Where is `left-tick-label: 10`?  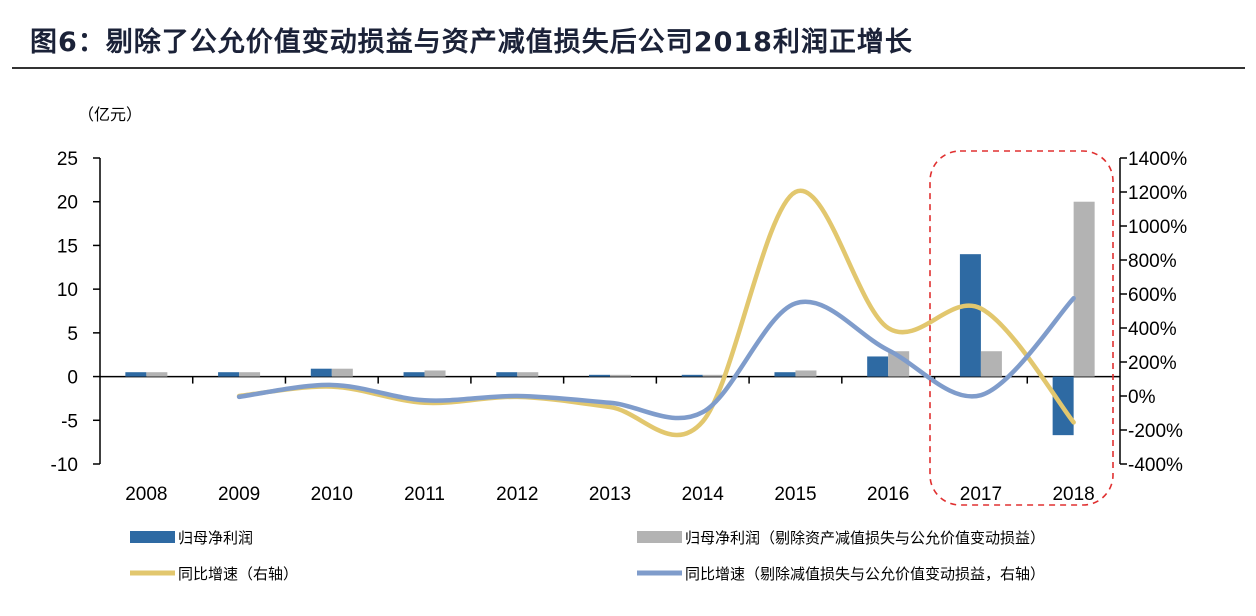 left-tick-label: 10 is located at coordinates (67, 290).